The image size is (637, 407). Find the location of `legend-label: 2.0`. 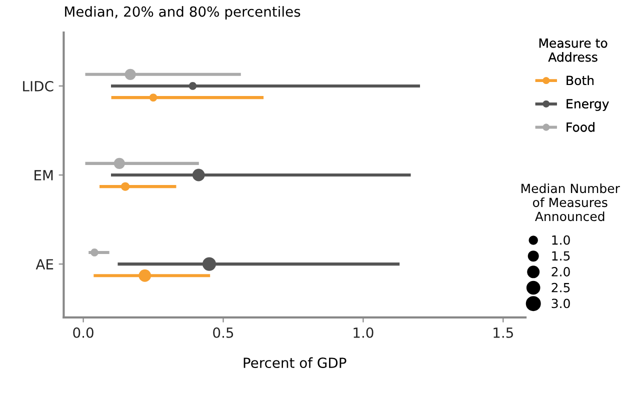

legend-label: 2.0 is located at coordinates (561, 271).